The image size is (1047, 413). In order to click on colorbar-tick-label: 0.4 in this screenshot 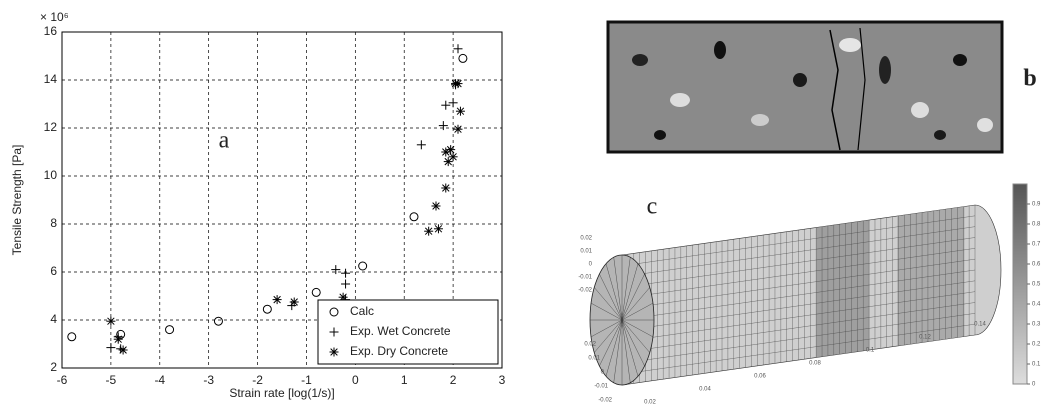, I will do `click(1036, 305)`.